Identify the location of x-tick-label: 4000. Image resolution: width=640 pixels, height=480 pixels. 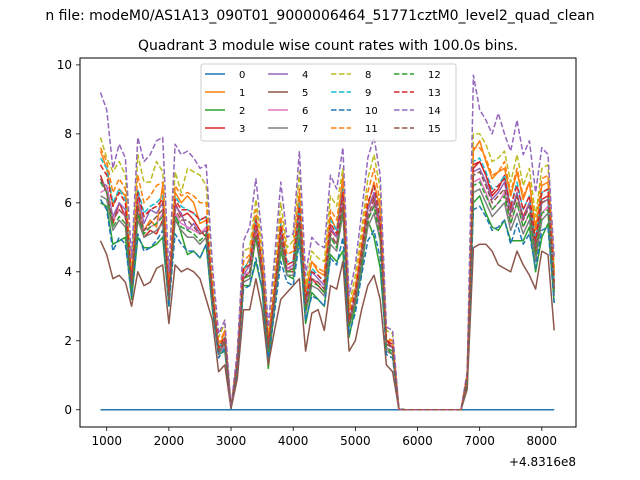
(293, 441).